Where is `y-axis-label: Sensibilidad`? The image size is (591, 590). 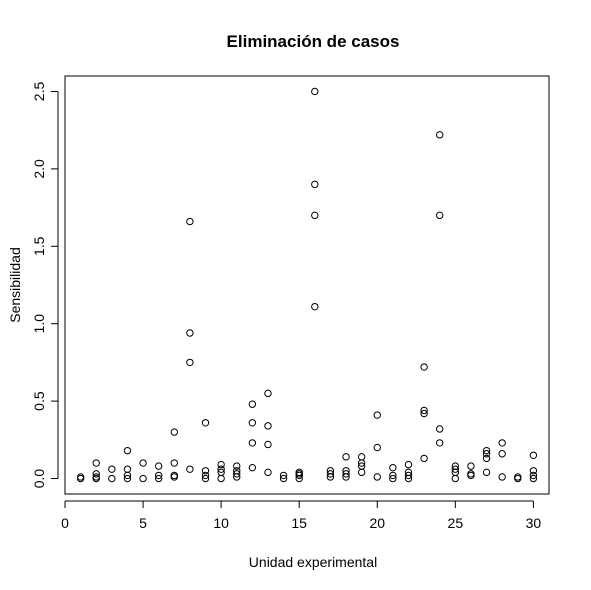 y-axis-label: Sensibilidad is located at coordinates (15, 285).